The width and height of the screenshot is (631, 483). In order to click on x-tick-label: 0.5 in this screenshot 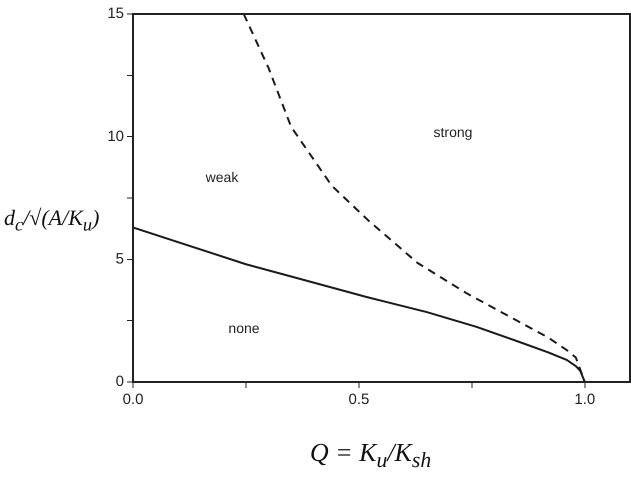, I will do `click(359, 399)`.